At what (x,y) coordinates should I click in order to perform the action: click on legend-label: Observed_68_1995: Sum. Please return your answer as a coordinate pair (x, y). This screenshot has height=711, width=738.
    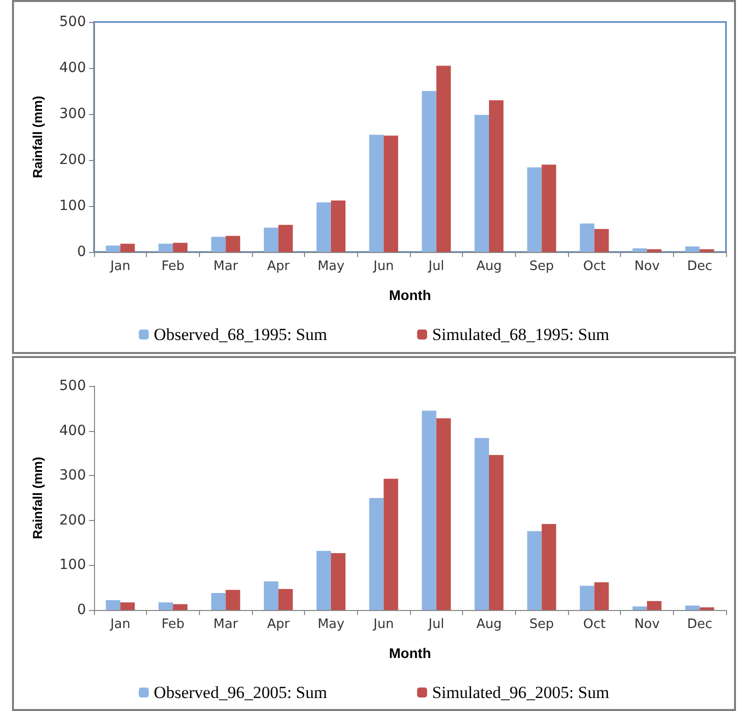
    Looking at the image, I should click on (241, 334).